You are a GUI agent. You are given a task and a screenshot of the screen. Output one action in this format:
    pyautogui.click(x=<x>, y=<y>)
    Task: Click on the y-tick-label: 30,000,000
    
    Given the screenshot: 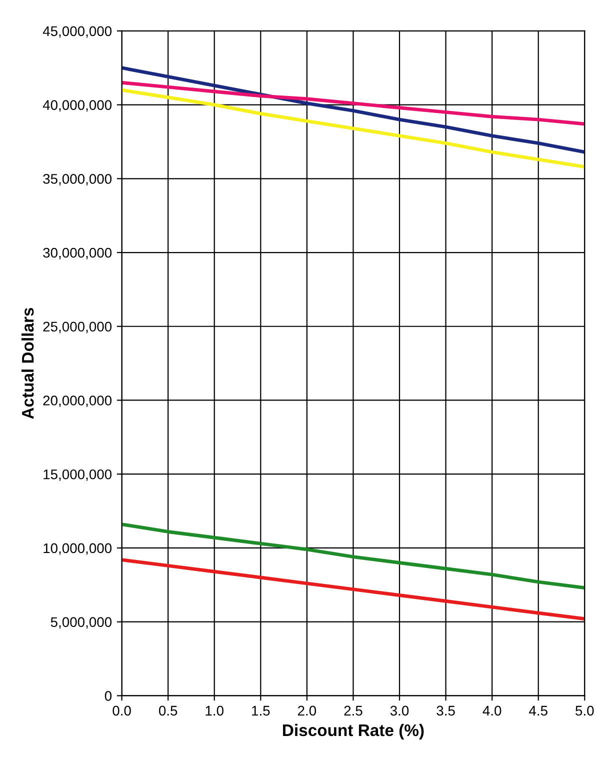 What is the action you would take?
    pyautogui.click(x=77, y=254)
    